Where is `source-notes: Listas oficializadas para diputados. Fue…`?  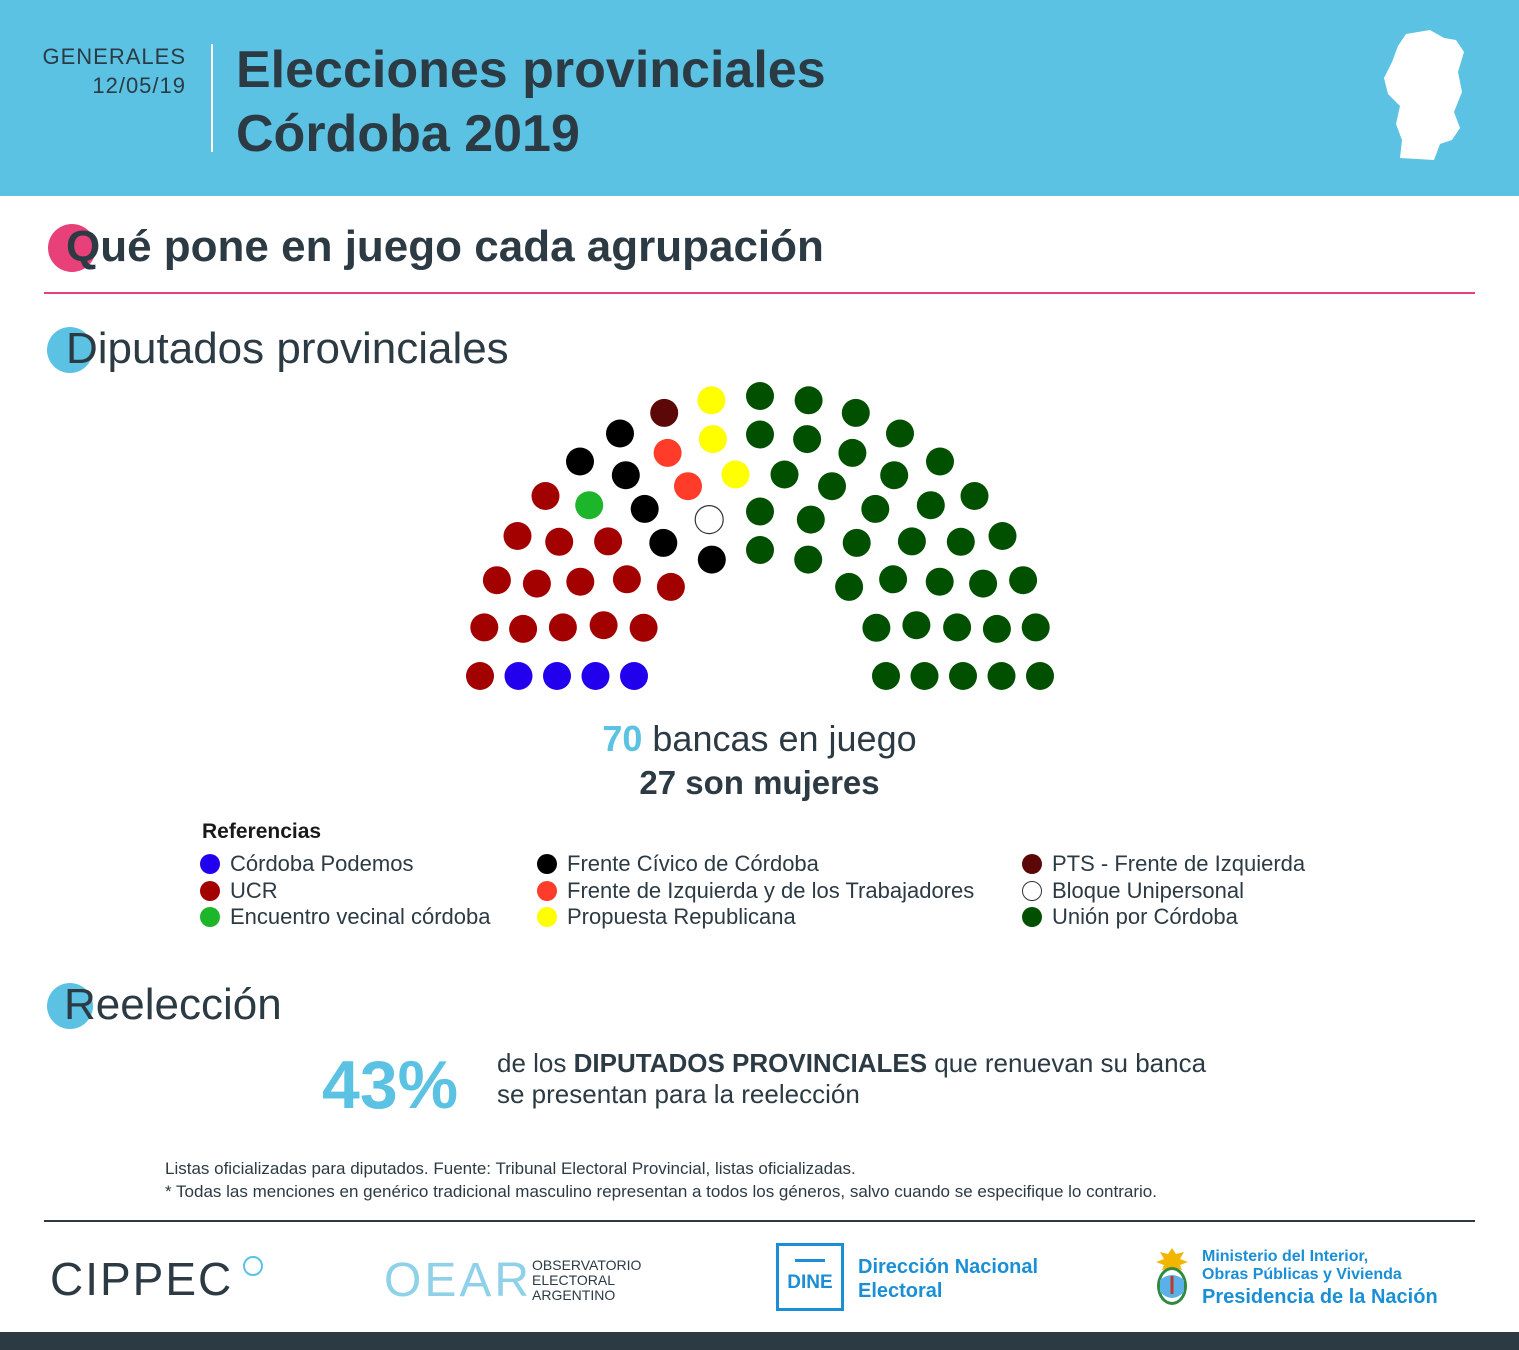
source-notes: Listas oficializadas para diputados. Fue… is located at coordinates (661, 1180).